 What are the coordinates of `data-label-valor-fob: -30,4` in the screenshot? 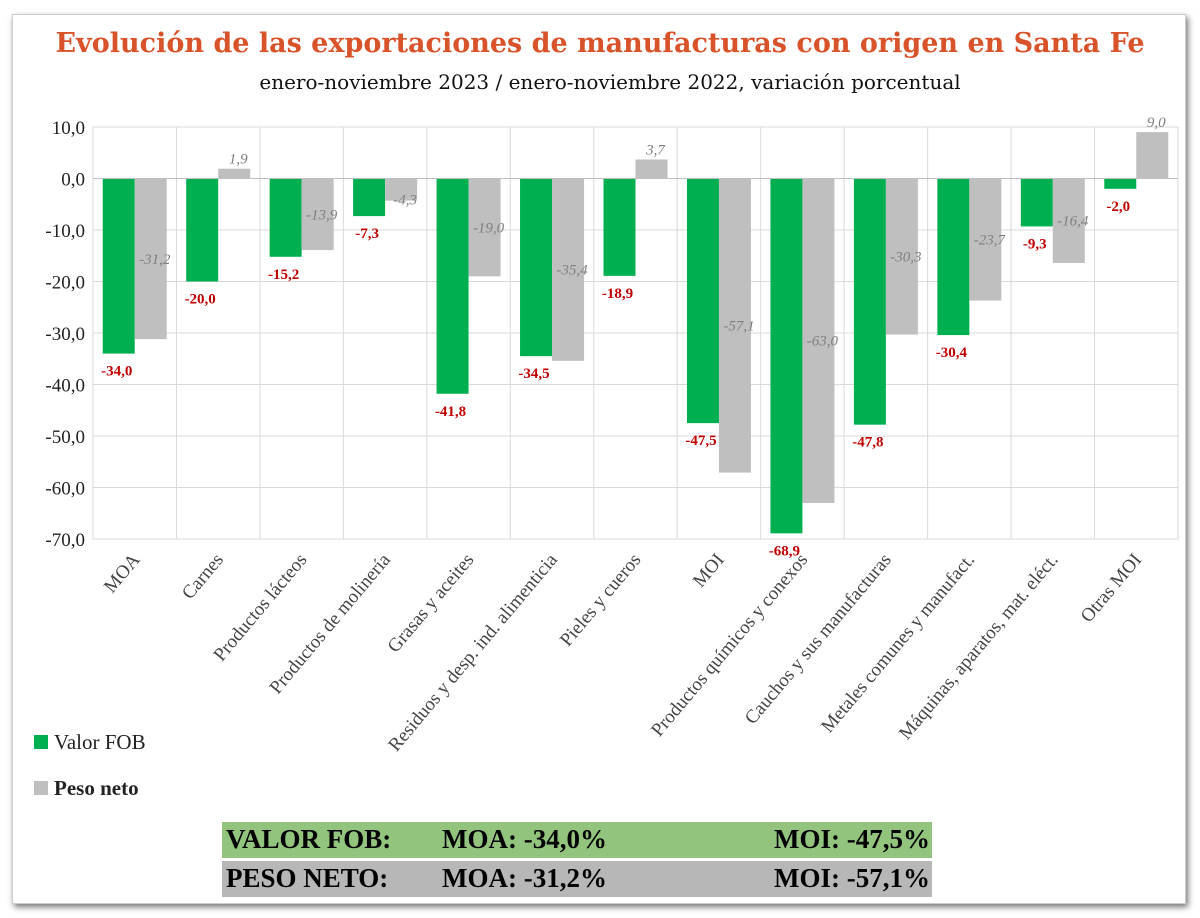 It's located at (952, 353).